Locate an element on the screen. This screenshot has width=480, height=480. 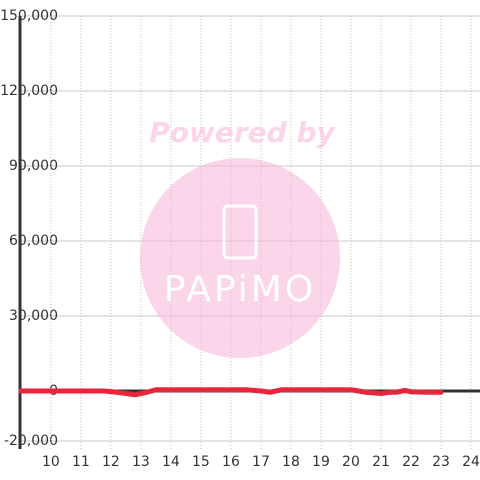
marks-layer is located at coordinates (231, 392).